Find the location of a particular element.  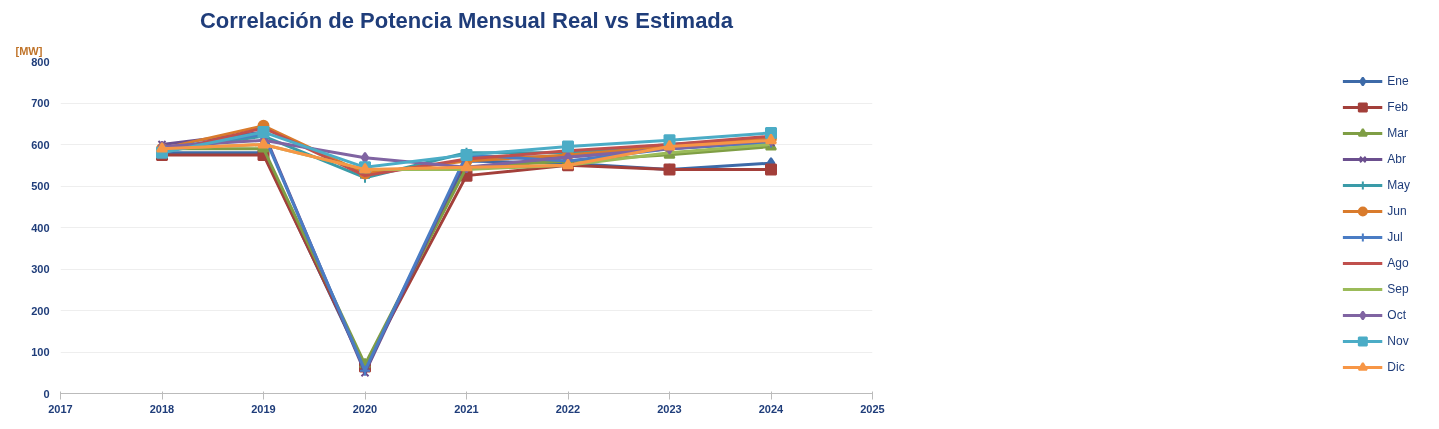

x-tick-label: 2023 is located at coordinates (669, 408).